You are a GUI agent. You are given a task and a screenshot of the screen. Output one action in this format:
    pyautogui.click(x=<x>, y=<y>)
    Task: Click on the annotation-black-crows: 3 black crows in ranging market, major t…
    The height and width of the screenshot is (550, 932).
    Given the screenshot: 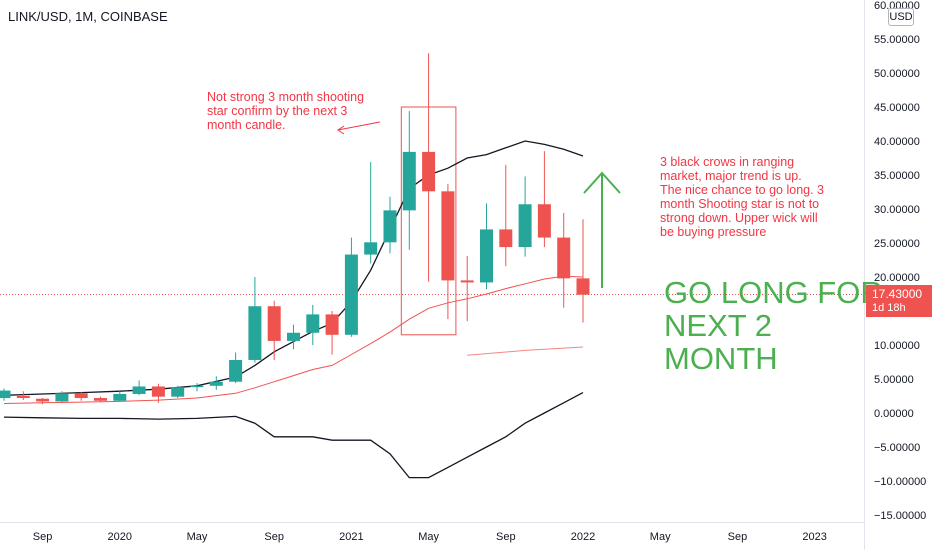 What is the action you would take?
    pyautogui.click(x=742, y=197)
    